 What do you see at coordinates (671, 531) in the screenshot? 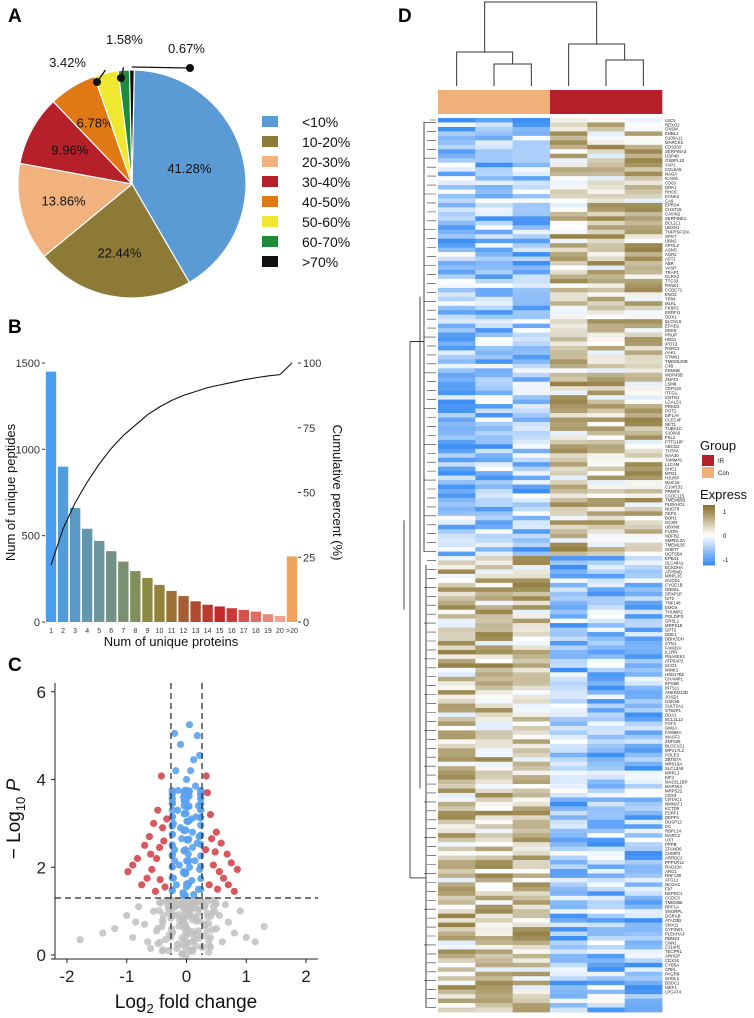
I see `row-label: FUOM` at bounding box center [671, 531].